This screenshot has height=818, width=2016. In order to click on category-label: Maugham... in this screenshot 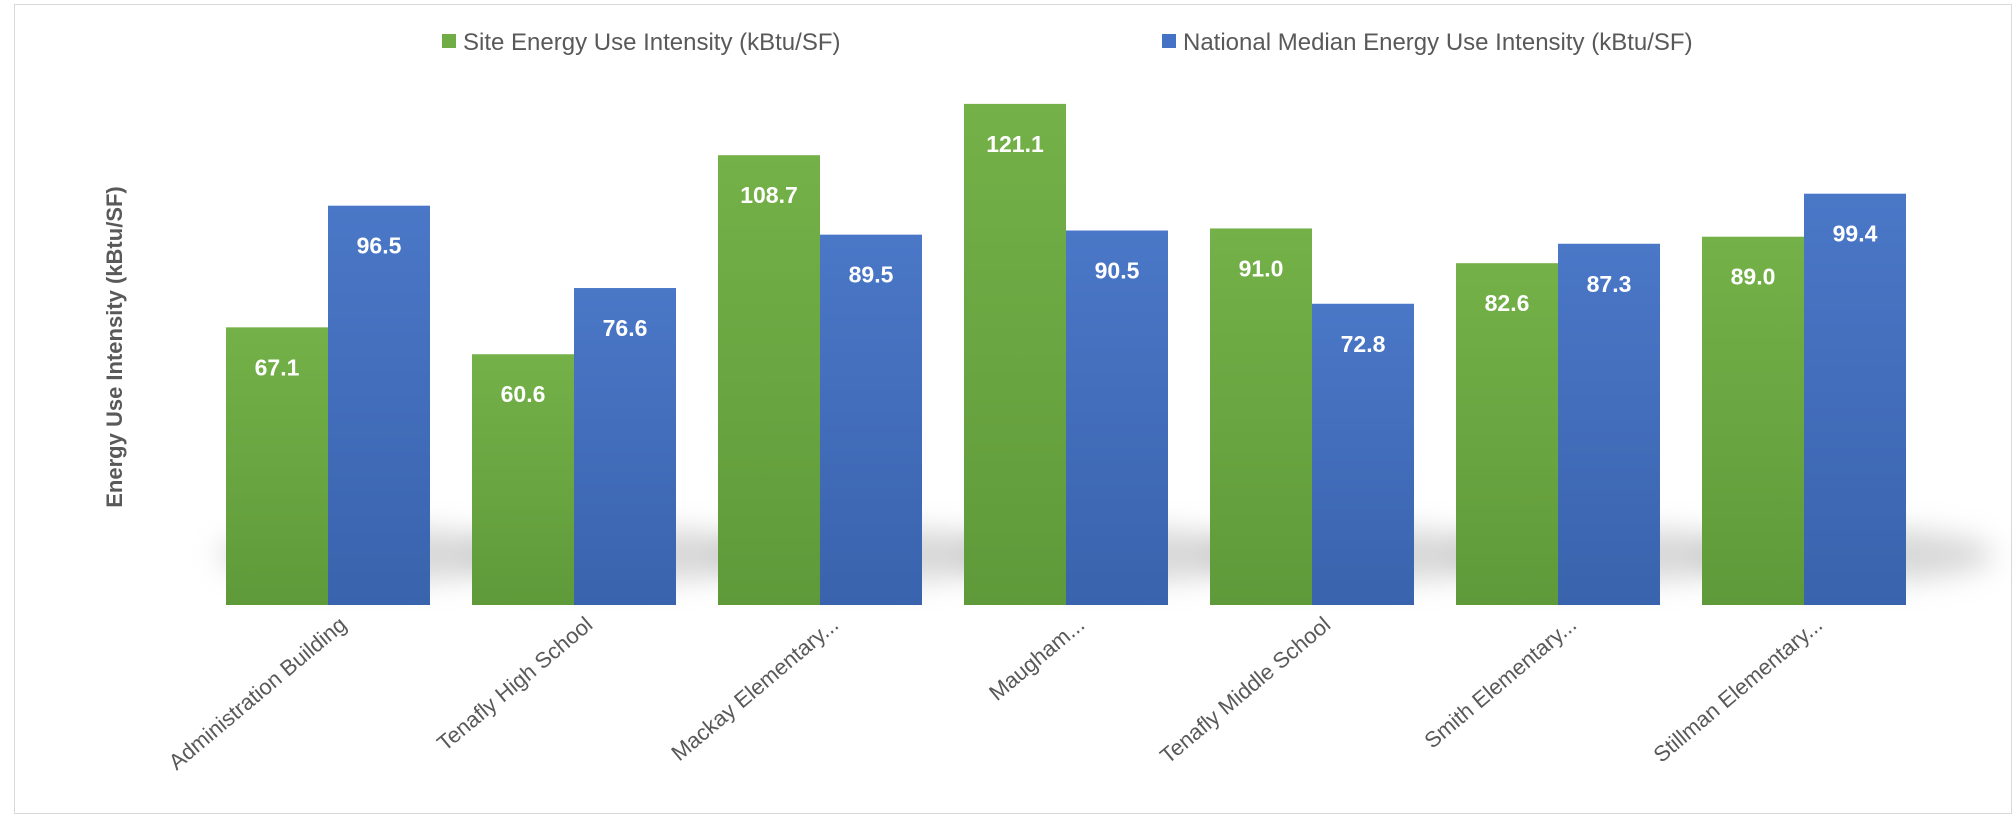, I will do `click(1036, 659)`.